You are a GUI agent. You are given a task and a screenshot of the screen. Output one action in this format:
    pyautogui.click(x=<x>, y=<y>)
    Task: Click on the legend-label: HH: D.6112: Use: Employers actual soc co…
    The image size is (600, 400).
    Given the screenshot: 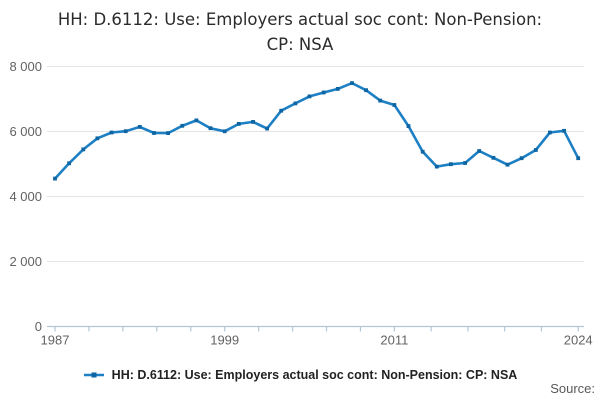 What is the action you would take?
    pyautogui.click(x=314, y=375)
    